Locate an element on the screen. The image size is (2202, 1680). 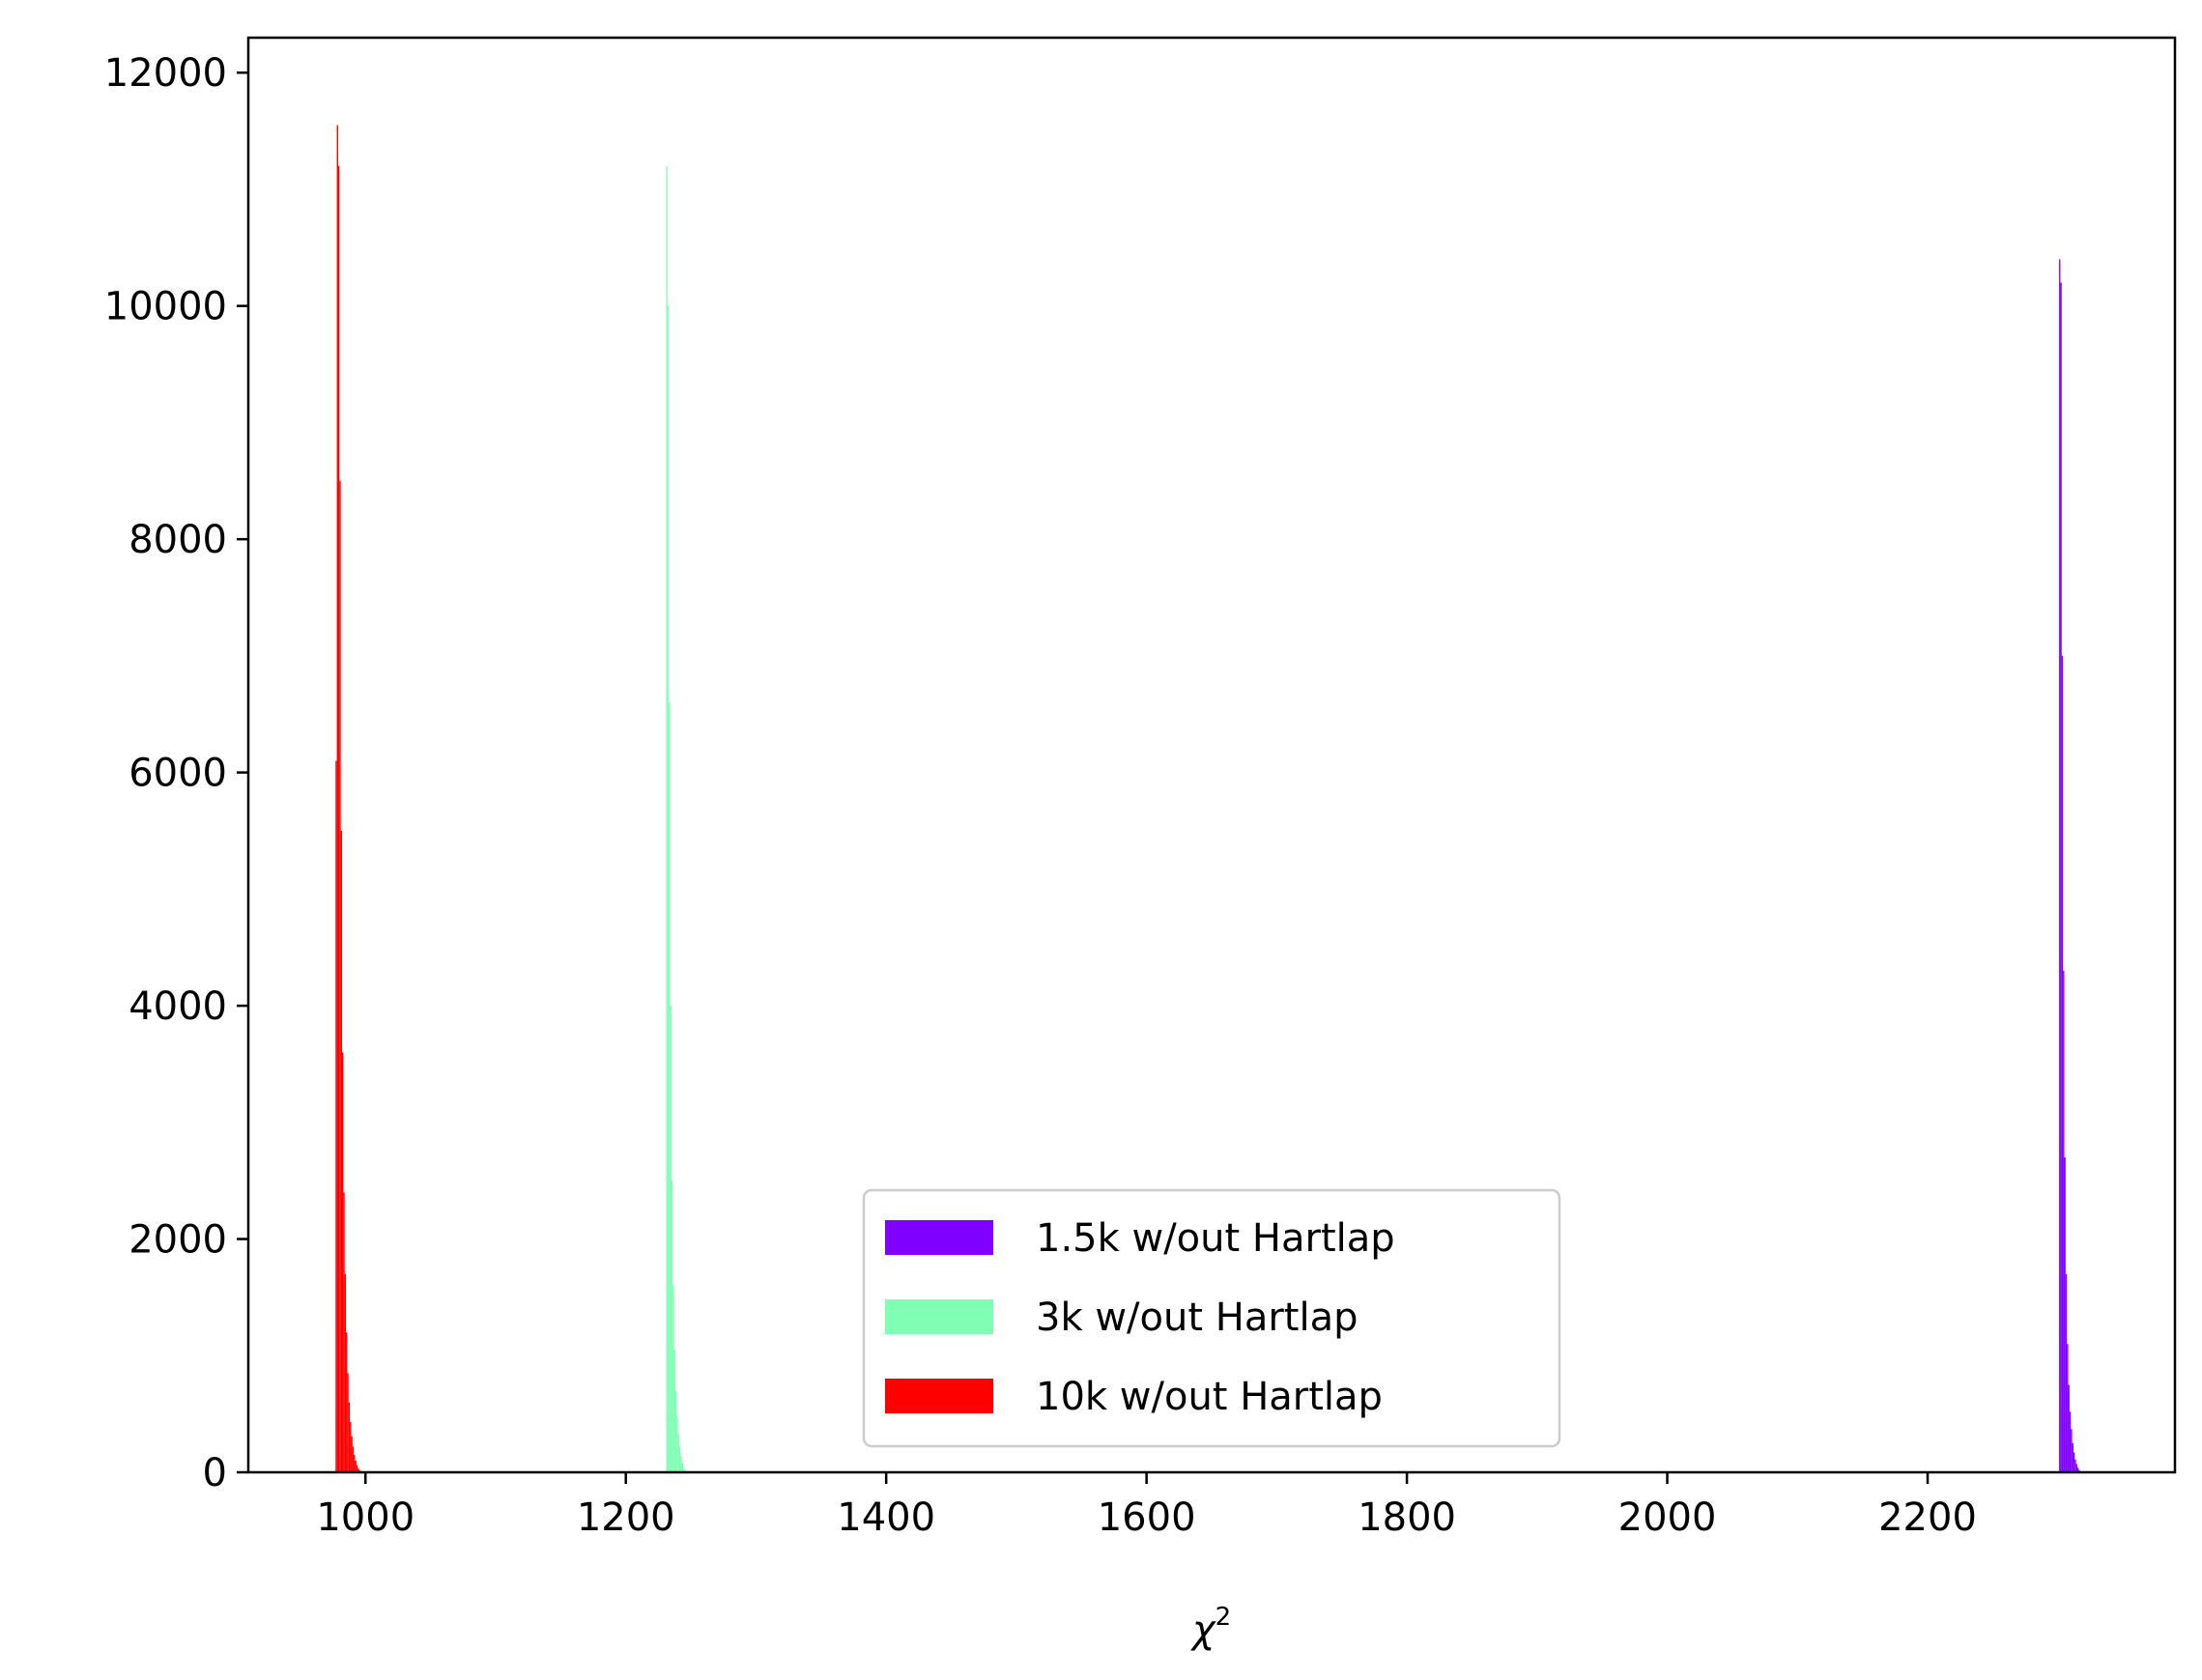
x-axis-label-base: χ is located at coordinates (1203, 1630).